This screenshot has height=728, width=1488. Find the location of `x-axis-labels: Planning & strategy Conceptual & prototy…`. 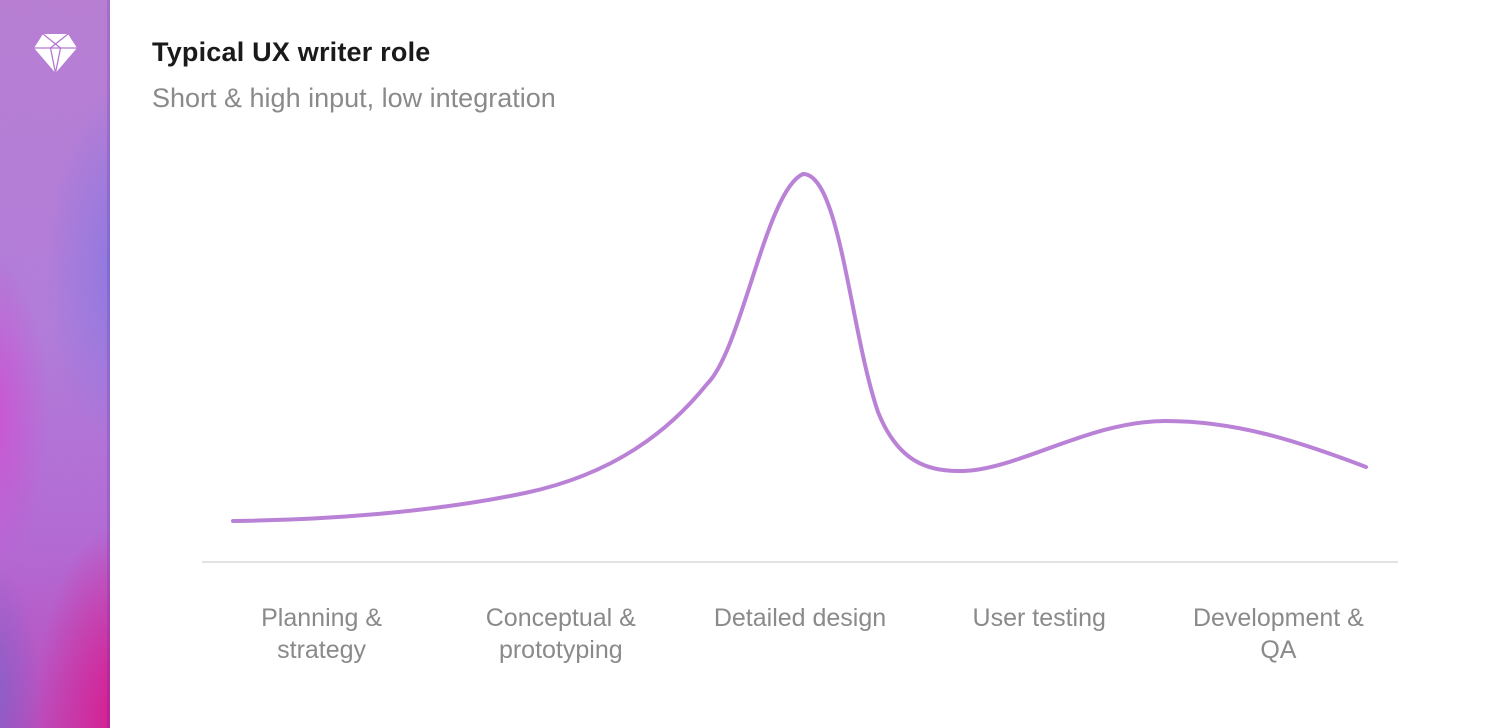

x-axis-labels: Planning & strategy Conceptual & prototy… is located at coordinates (800, 634).